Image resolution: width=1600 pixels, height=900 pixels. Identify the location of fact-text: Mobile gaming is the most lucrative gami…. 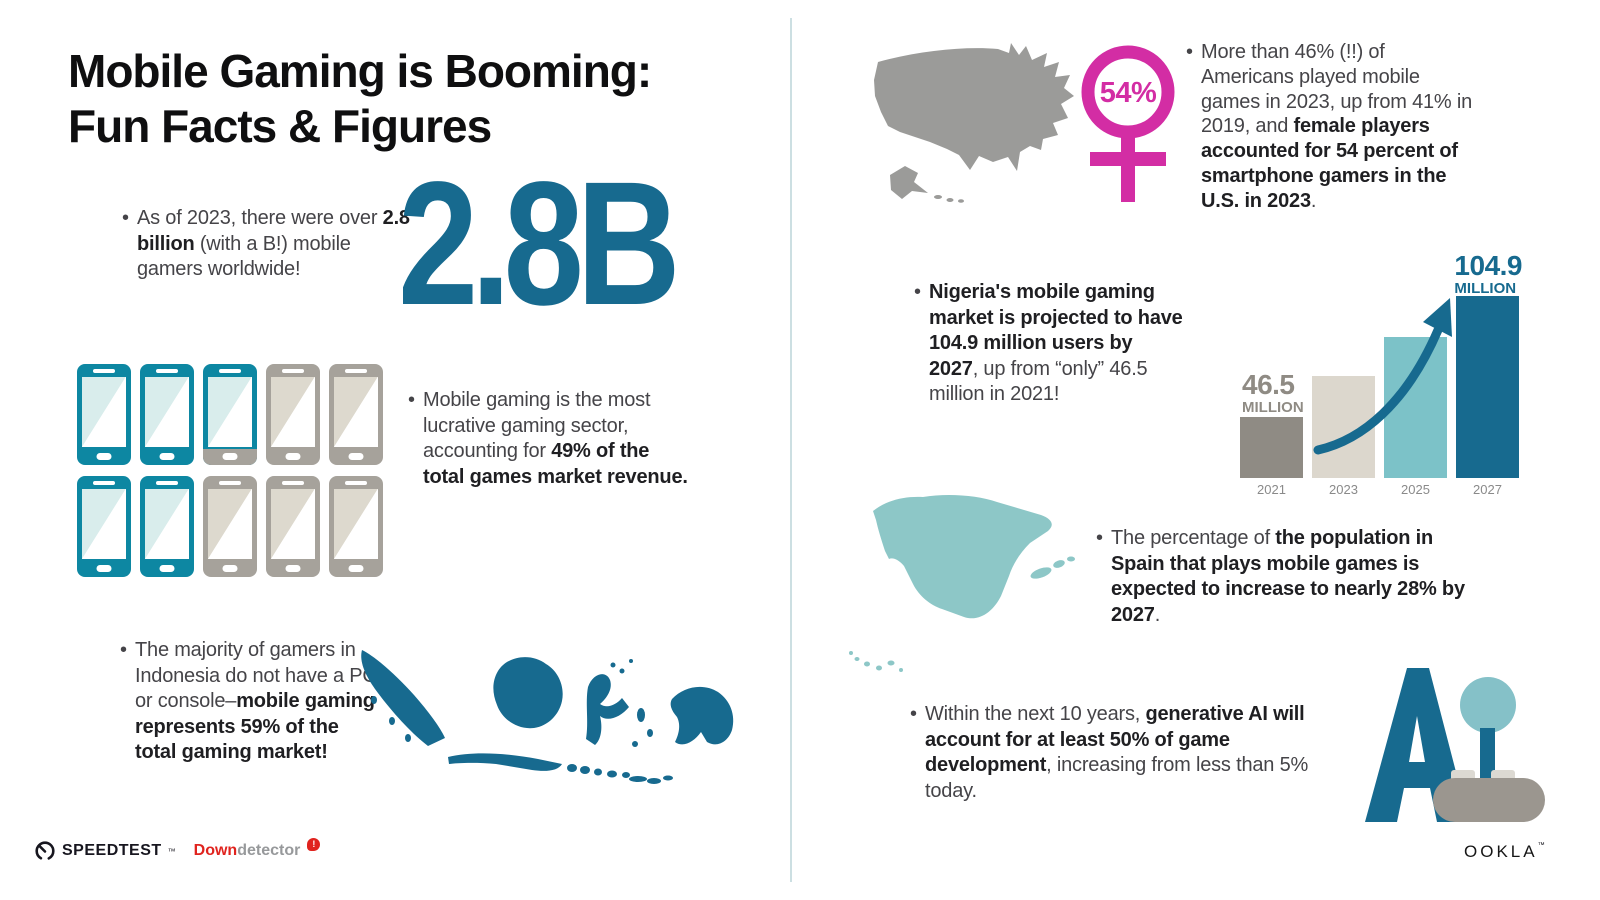
(555, 438).